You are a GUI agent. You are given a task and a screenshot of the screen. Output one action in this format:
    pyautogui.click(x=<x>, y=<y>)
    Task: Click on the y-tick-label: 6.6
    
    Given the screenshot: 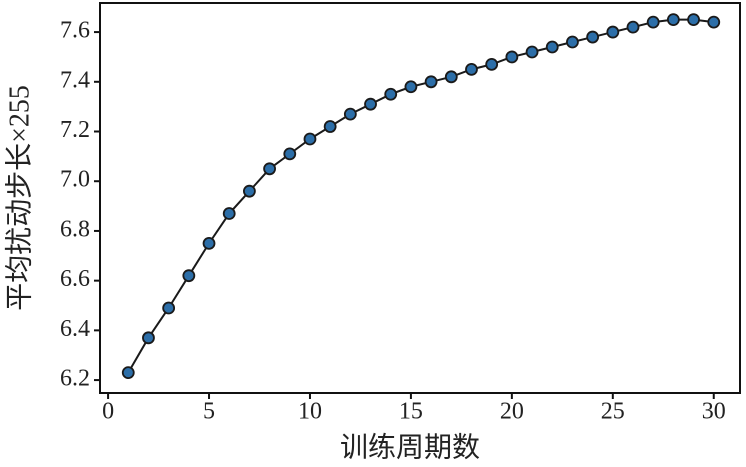 What is the action you would take?
    pyautogui.click(x=75, y=279)
    